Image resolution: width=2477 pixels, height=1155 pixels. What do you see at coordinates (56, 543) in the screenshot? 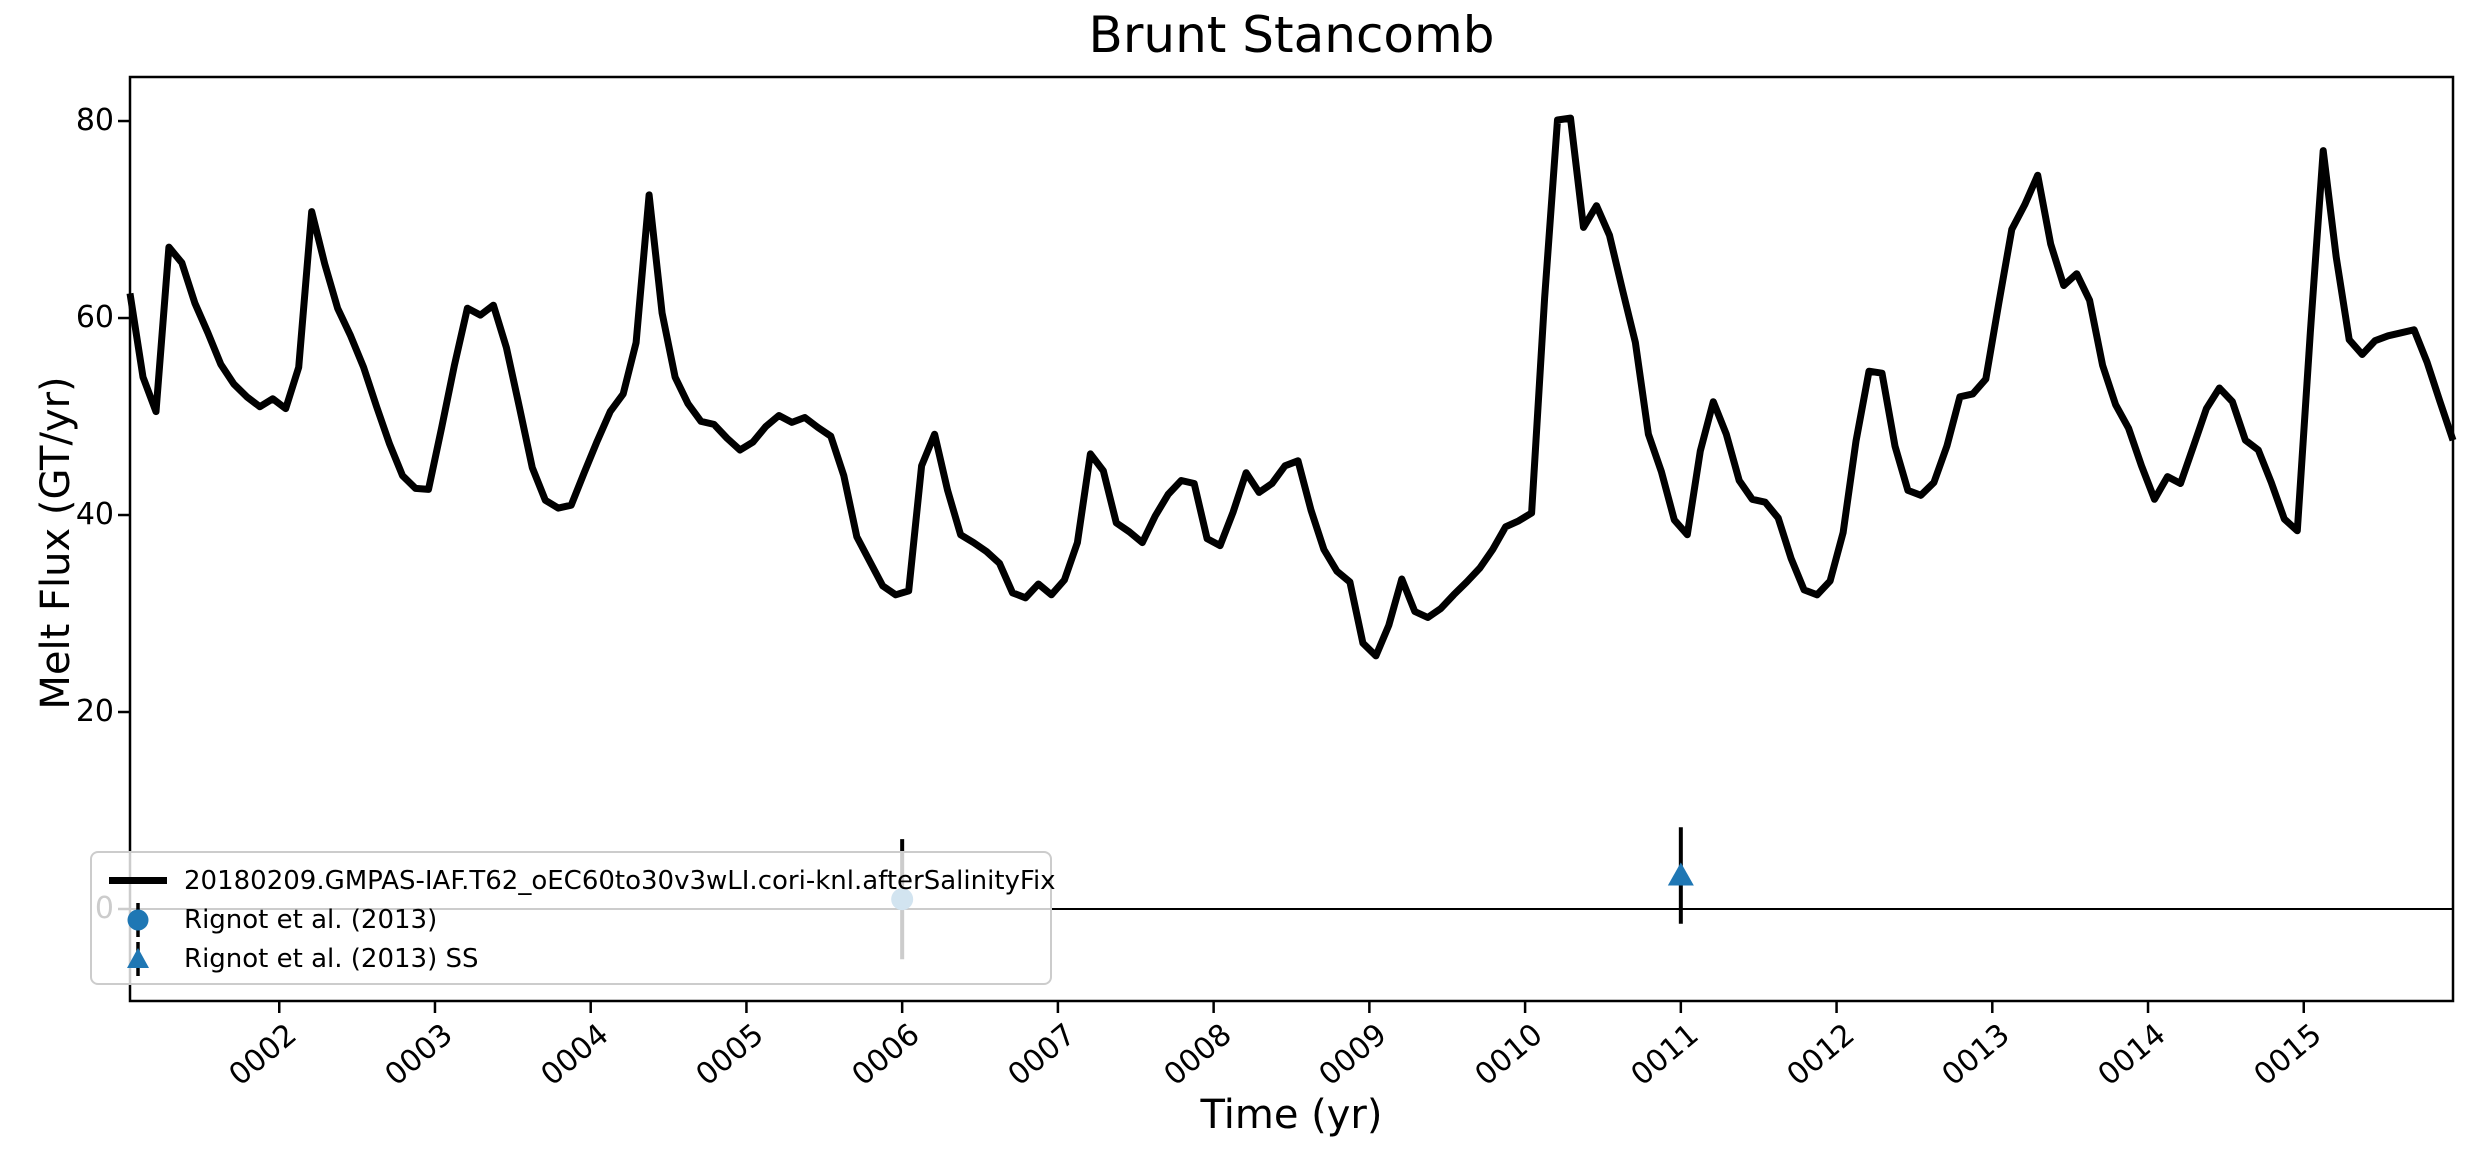
I see `y-axis-label: Melt Flux (GT/yr)` at bounding box center [56, 543].